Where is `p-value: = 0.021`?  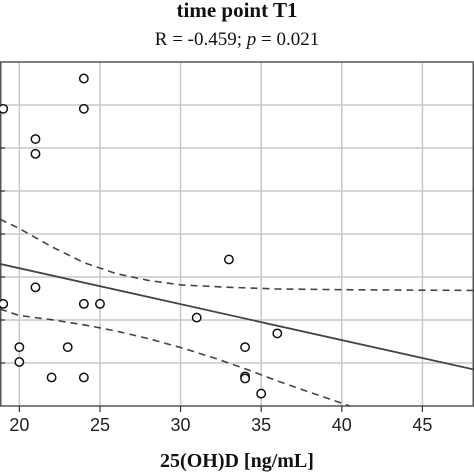
p-value: = 0.021 is located at coordinates (288, 39).